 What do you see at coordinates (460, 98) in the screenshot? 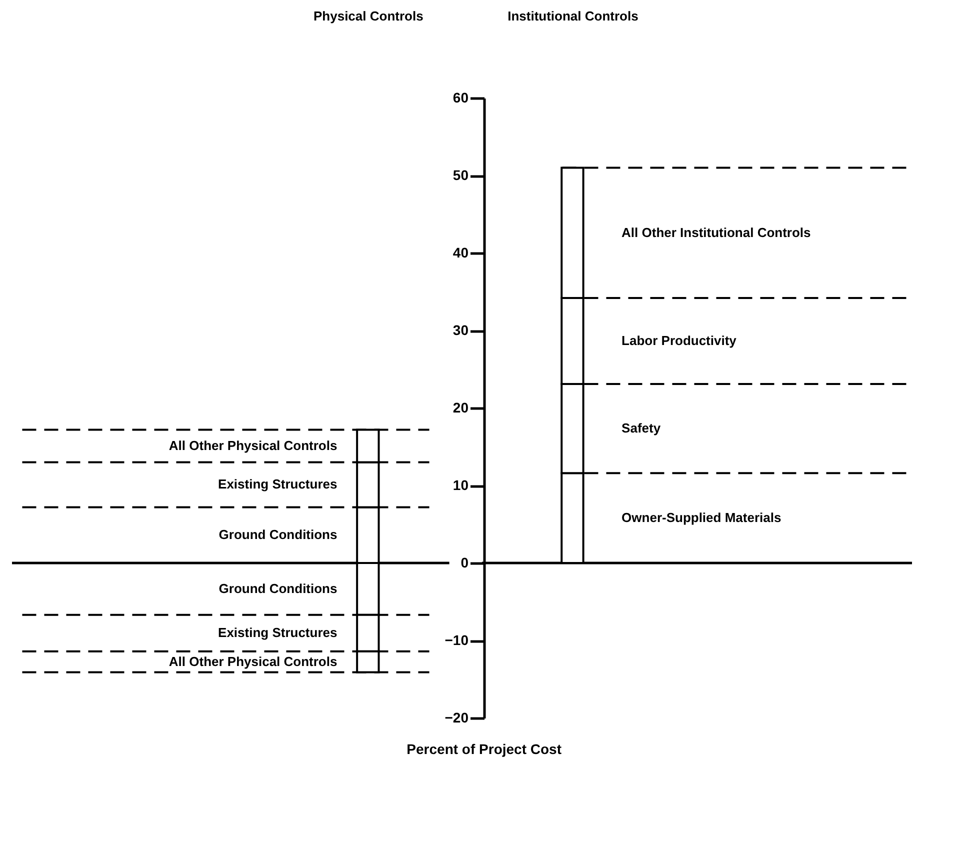
I see `y-tick-label: 60` at bounding box center [460, 98].